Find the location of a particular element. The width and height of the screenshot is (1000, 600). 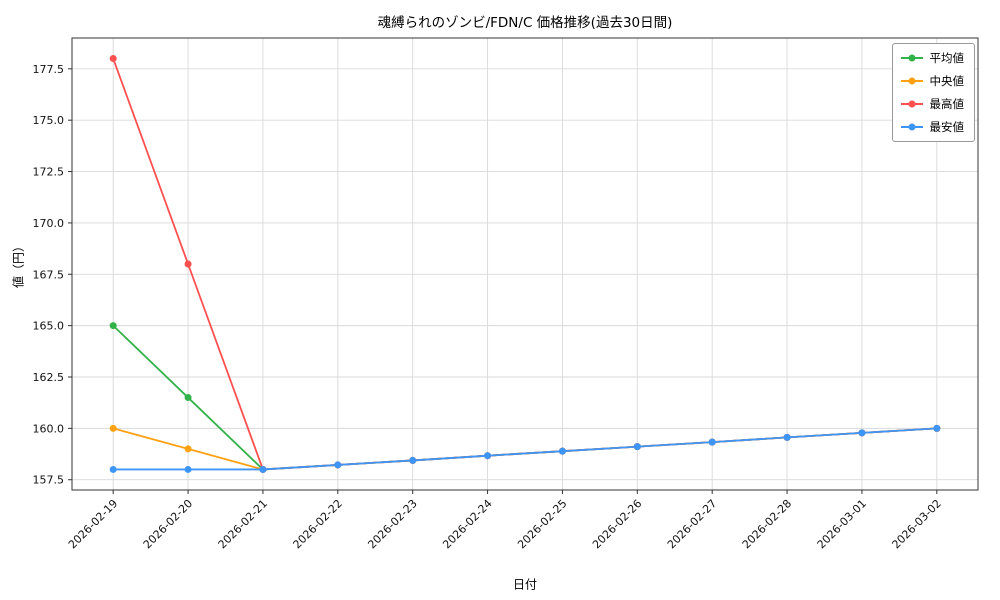

legend-label: 平均値 is located at coordinates (947, 58).